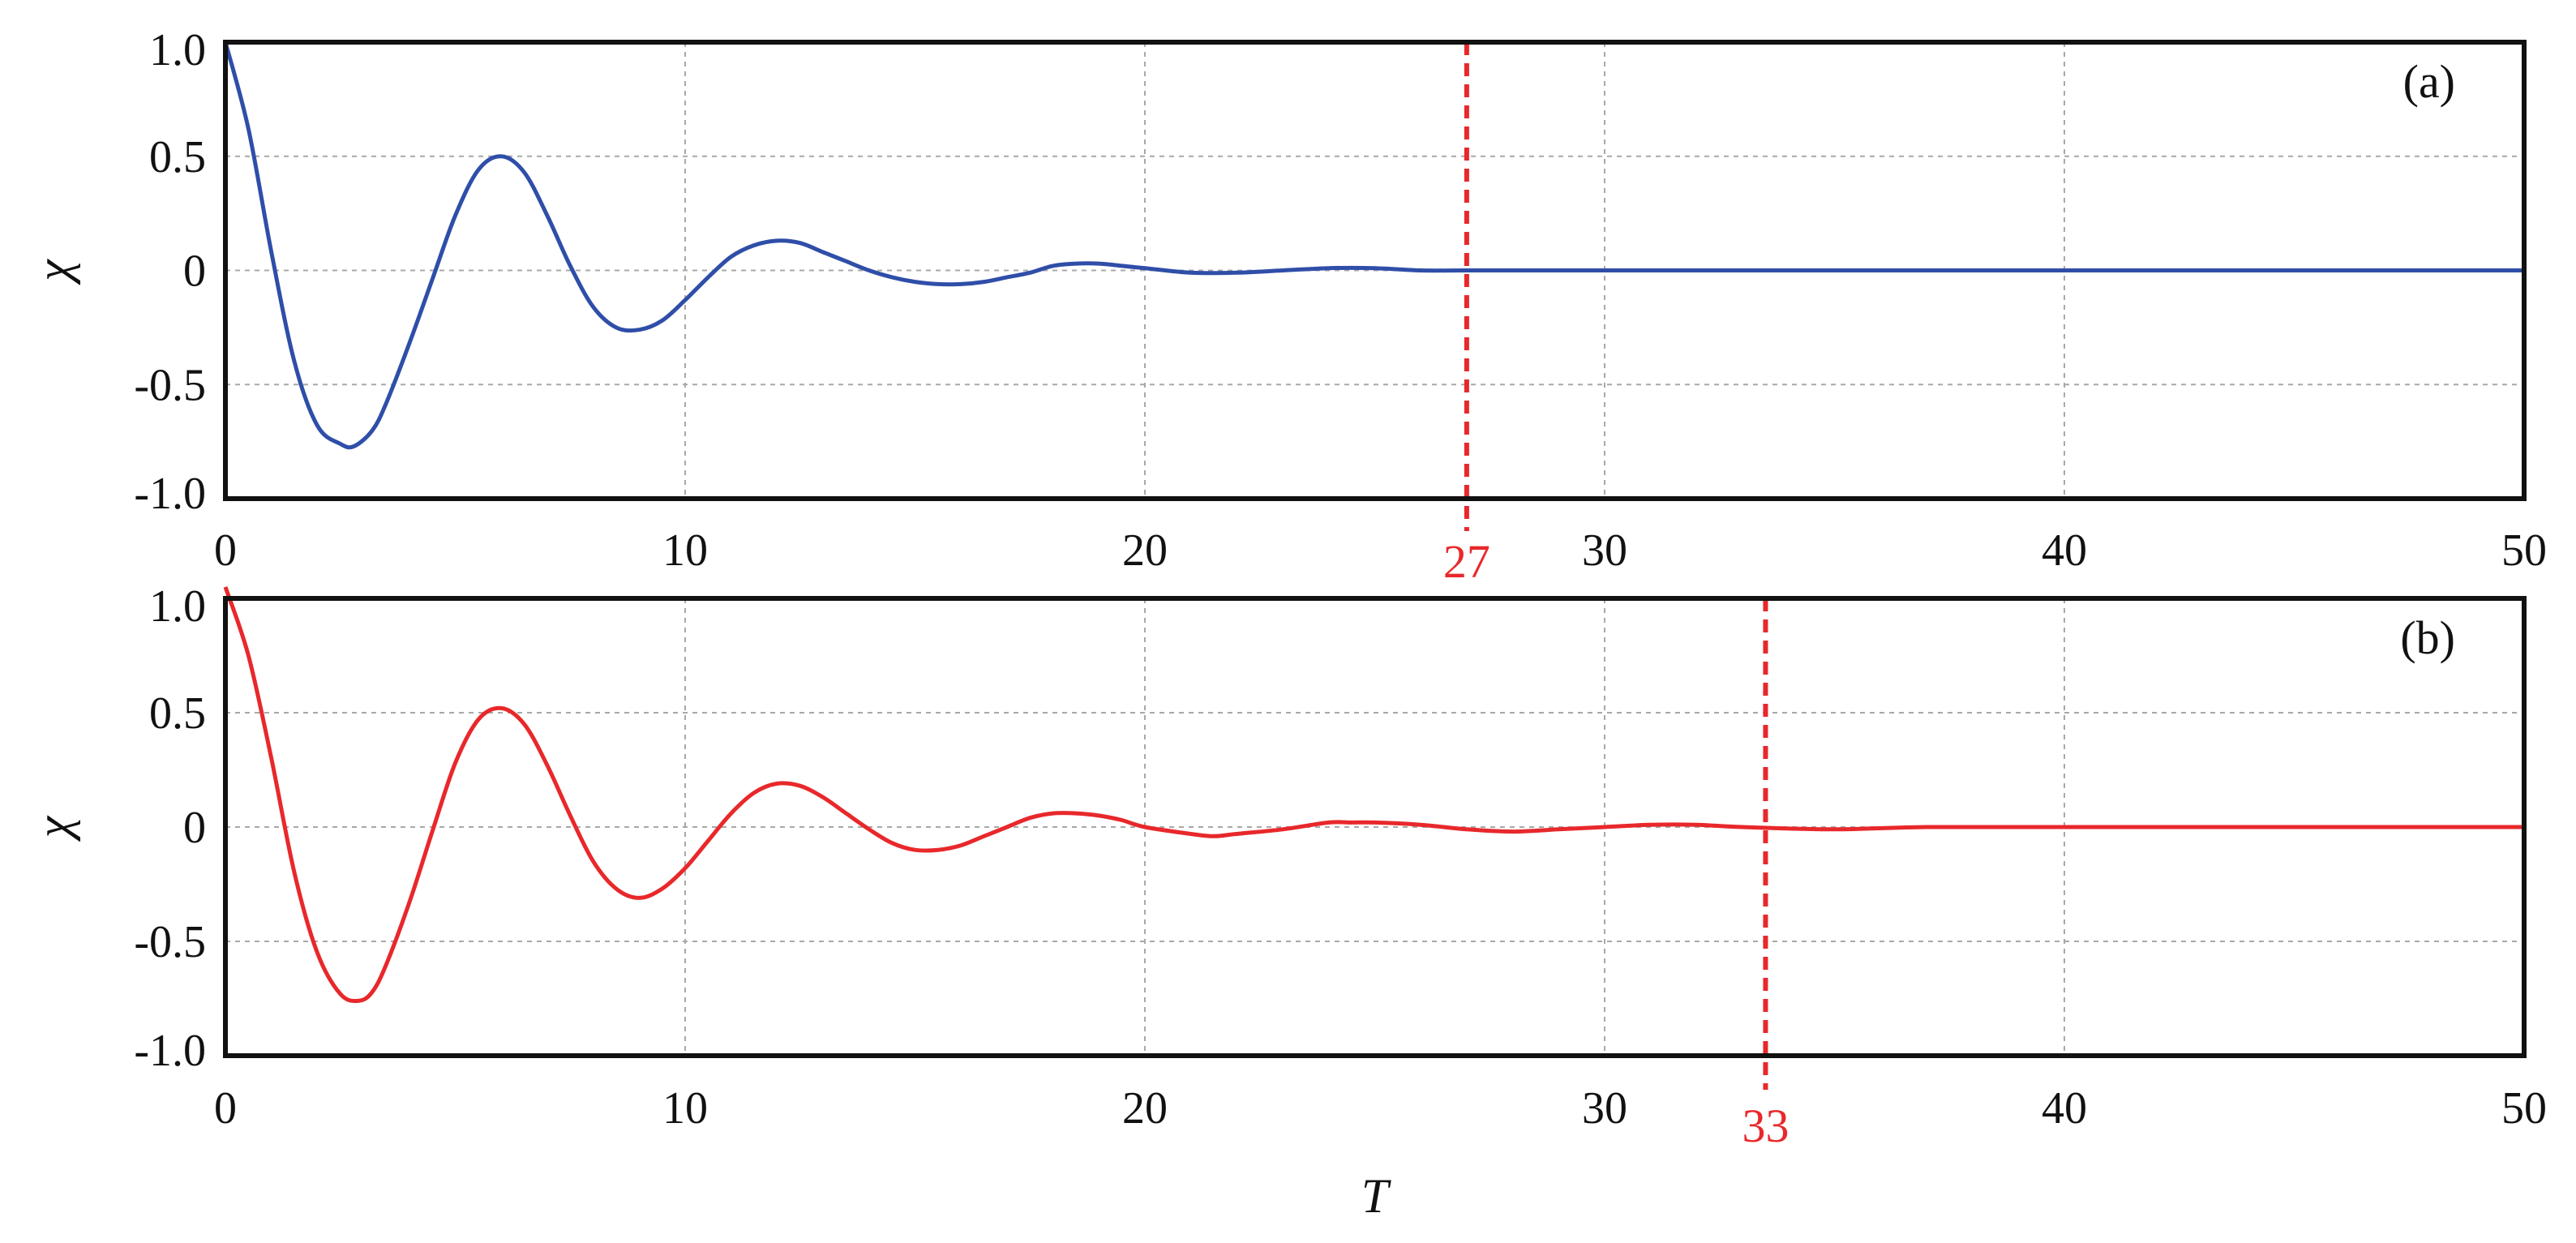 The image size is (2576, 1243). What do you see at coordinates (170, 272) in the screenshot?
I see `panel-a-y-ticks: 1.0 0.5 0 -0.5 -1.0` at bounding box center [170, 272].